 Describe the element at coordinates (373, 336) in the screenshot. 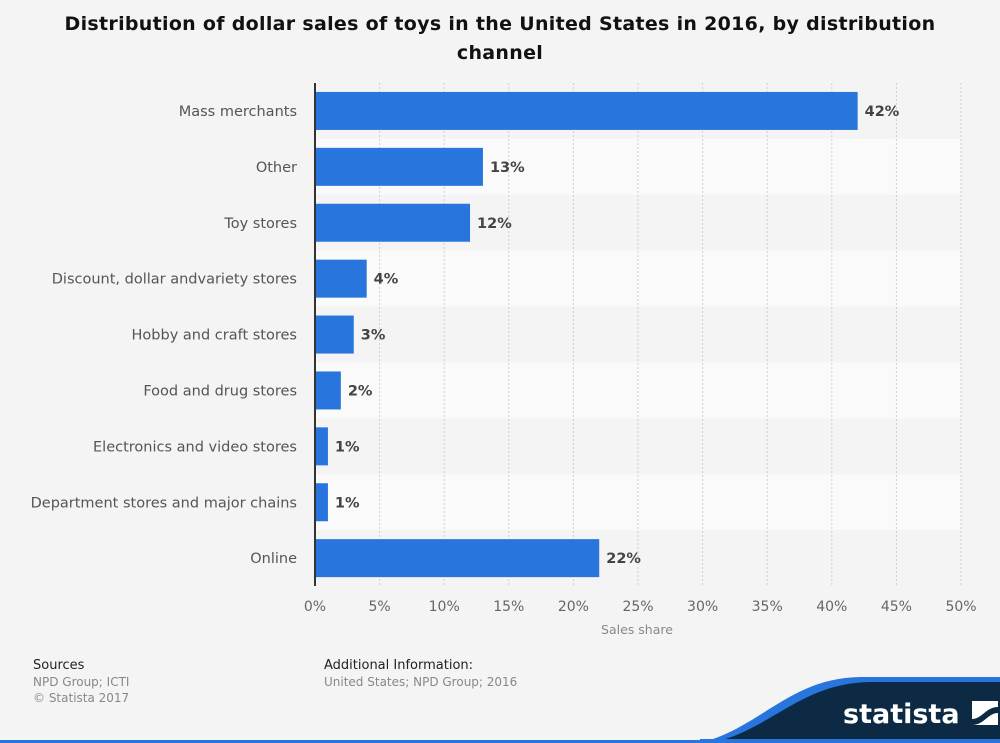

I see `data-label: 3%` at that location.